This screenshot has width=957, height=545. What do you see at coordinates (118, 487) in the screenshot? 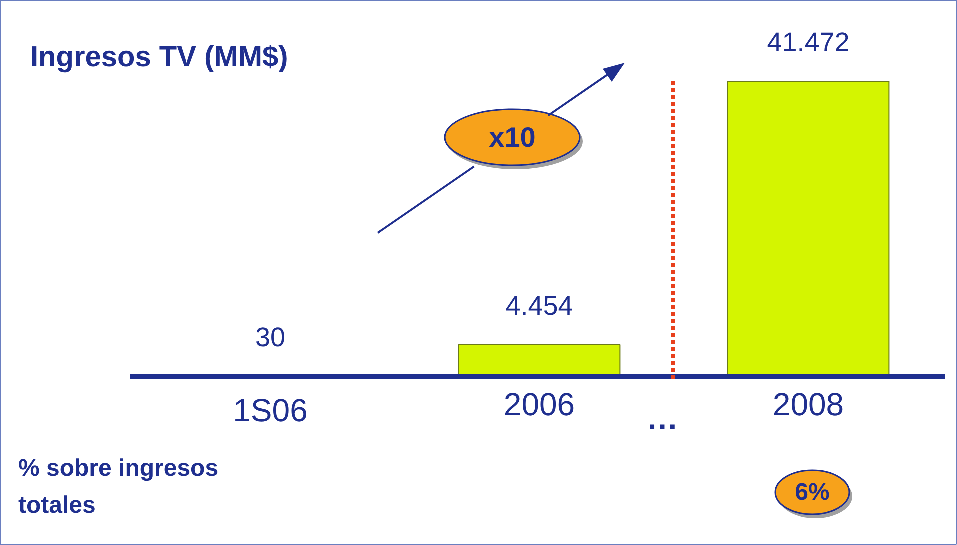
I see `text: % sobre ingresos totales` at bounding box center [118, 487].